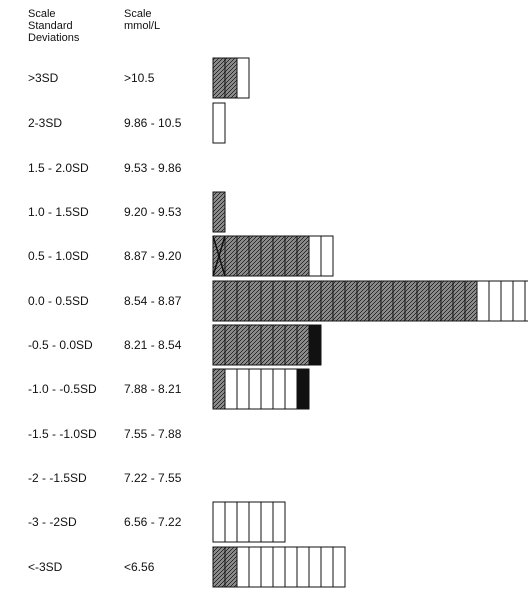 This screenshot has height=603, width=528. Describe the element at coordinates (153, 256) in the screenshot. I see `mmol-row-label: 8.87 - 9.20` at that location.